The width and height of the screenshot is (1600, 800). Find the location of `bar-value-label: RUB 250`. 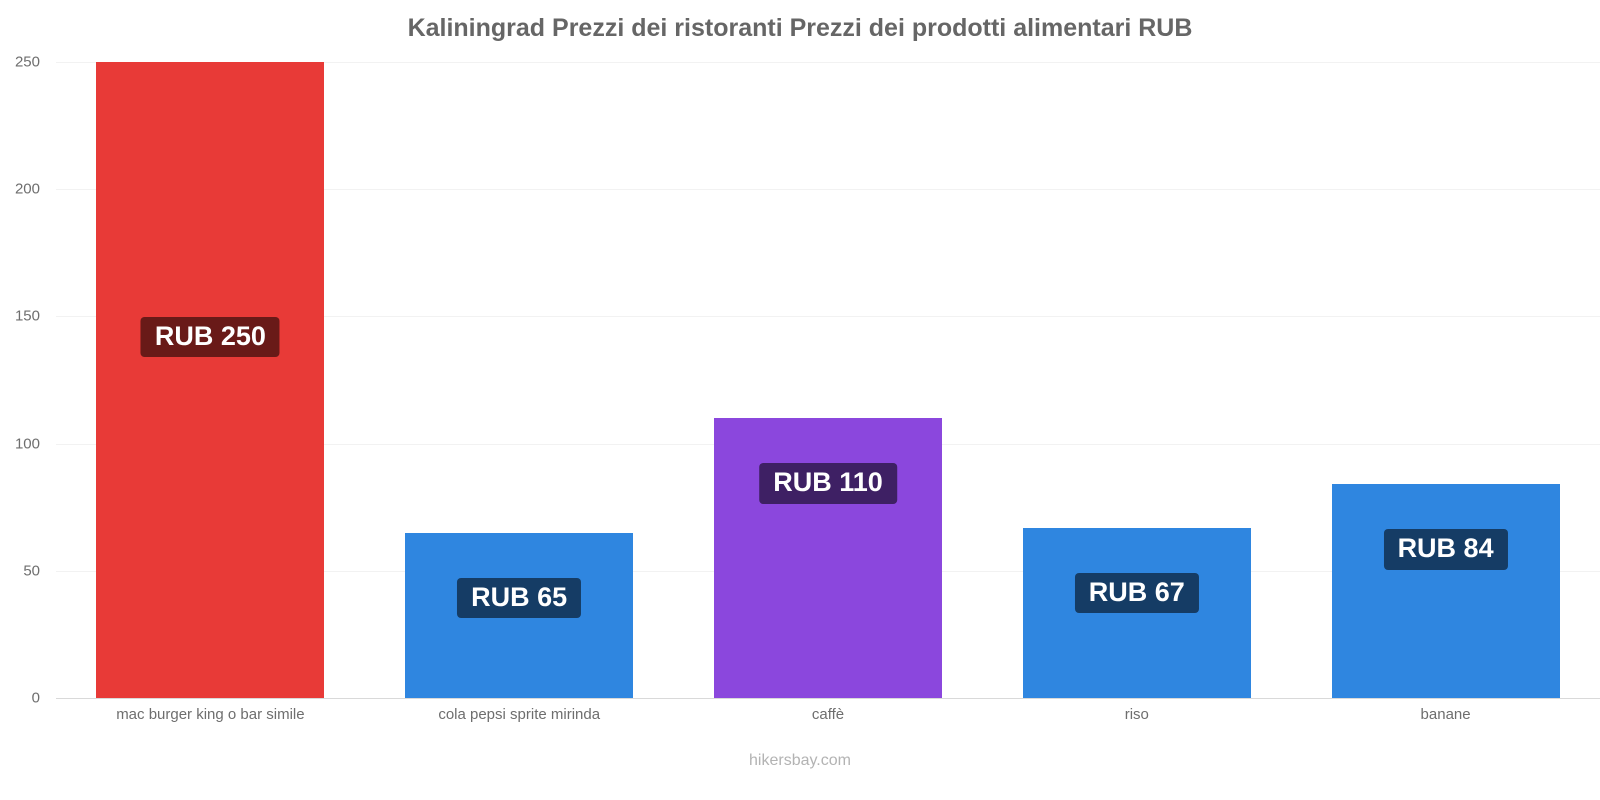

bar-value-label: RUB 250 is located at coordinates (210, 337).